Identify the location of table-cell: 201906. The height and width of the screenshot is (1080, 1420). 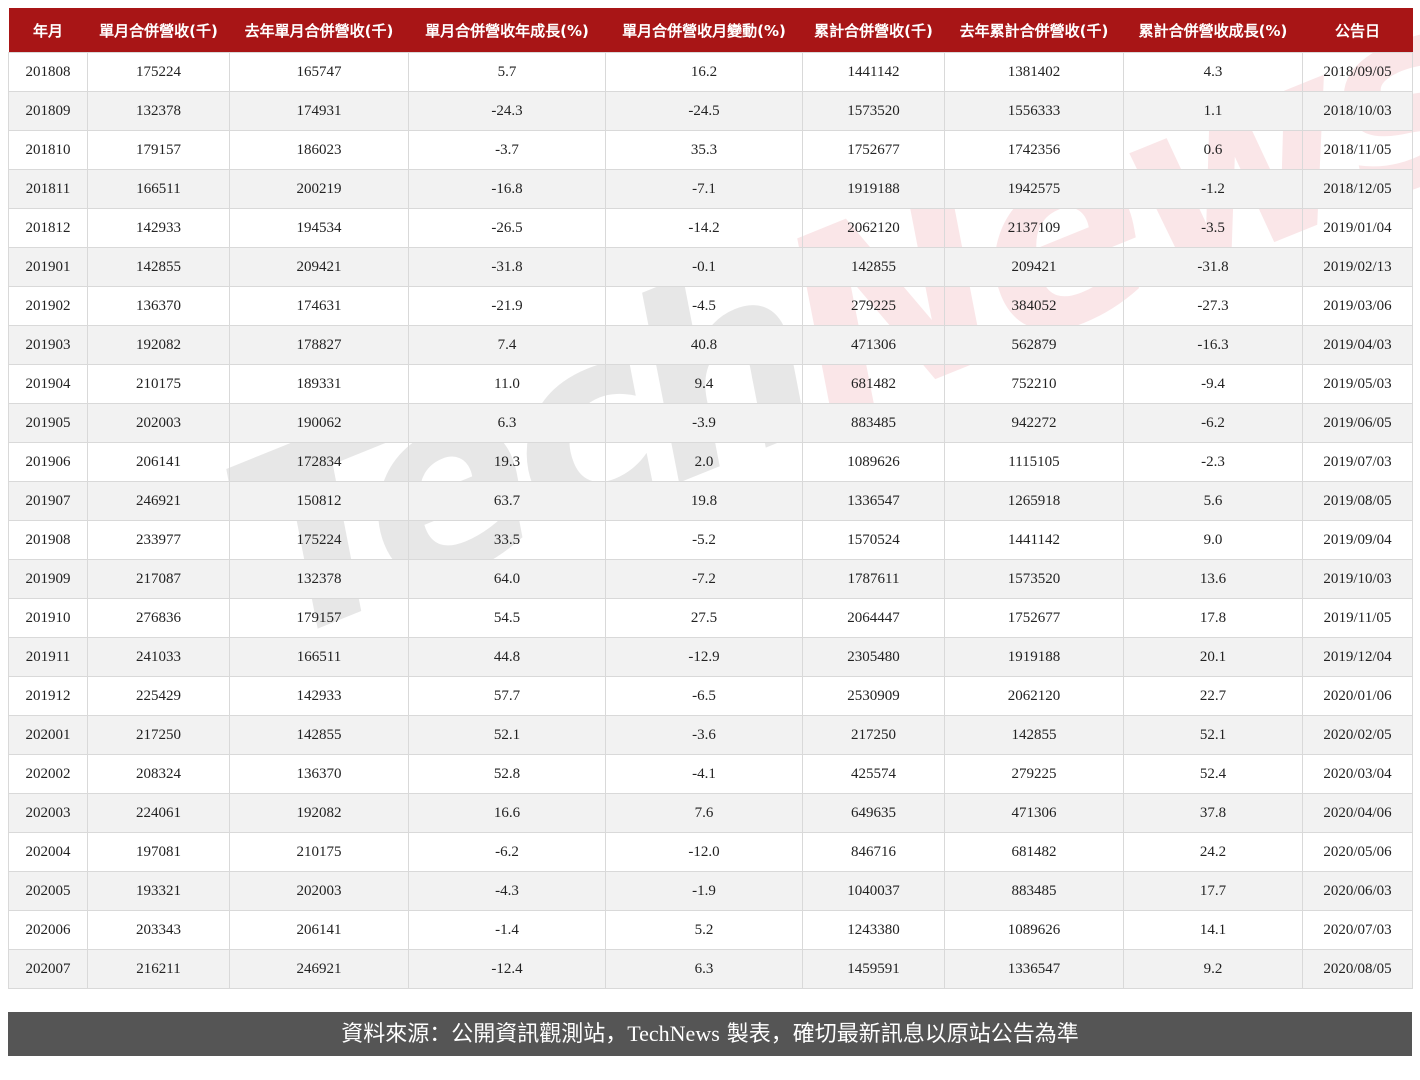
(48, 462).